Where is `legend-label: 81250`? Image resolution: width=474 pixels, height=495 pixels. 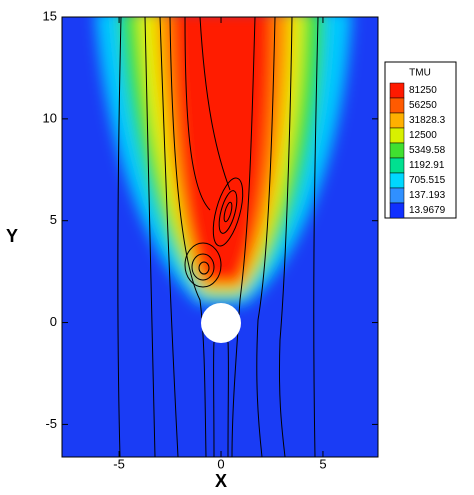
legend-label: 81250 is located at coordinates (423, 90).